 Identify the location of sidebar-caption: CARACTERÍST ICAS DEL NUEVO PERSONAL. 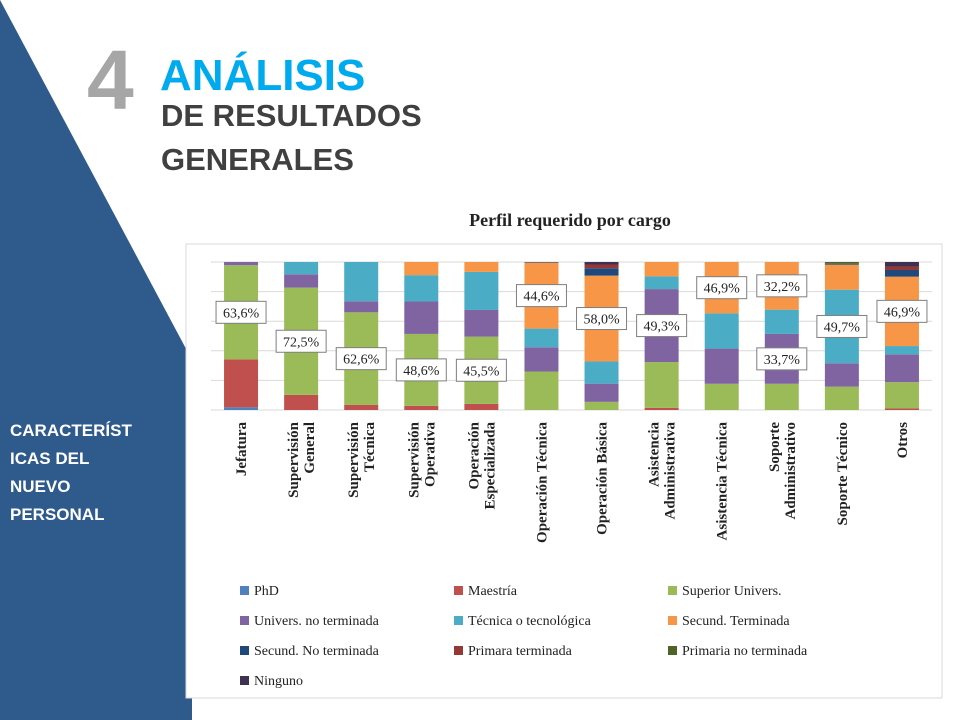
(71, 472).